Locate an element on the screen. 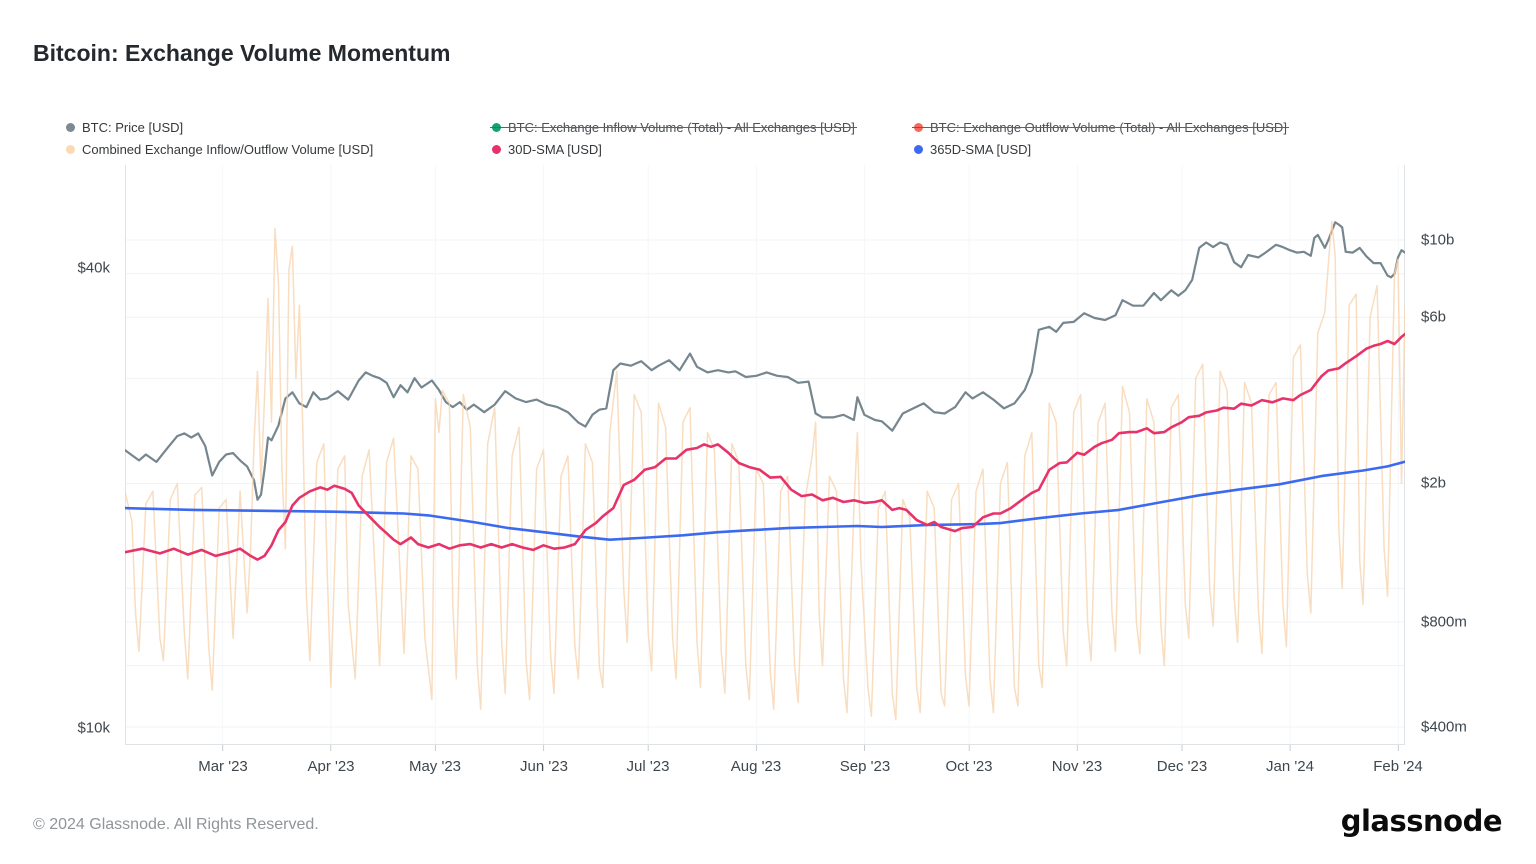 Image resolution: width=1536 pixels, height=864 pixels. x-axis-tick-label: Mar '23 is located at coordinates (223, 766).